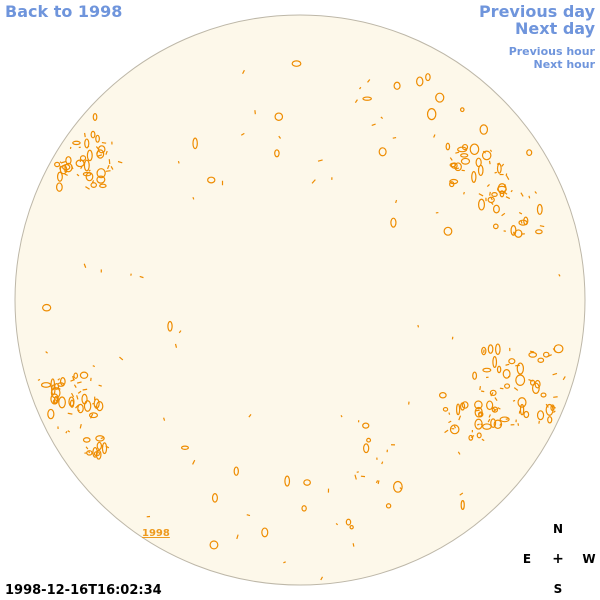 This screenshot has height=600, width=600. Describe the element at coordinates (564, 64) in the screenshot. I see `next-hour-link: Next hour` at that location.